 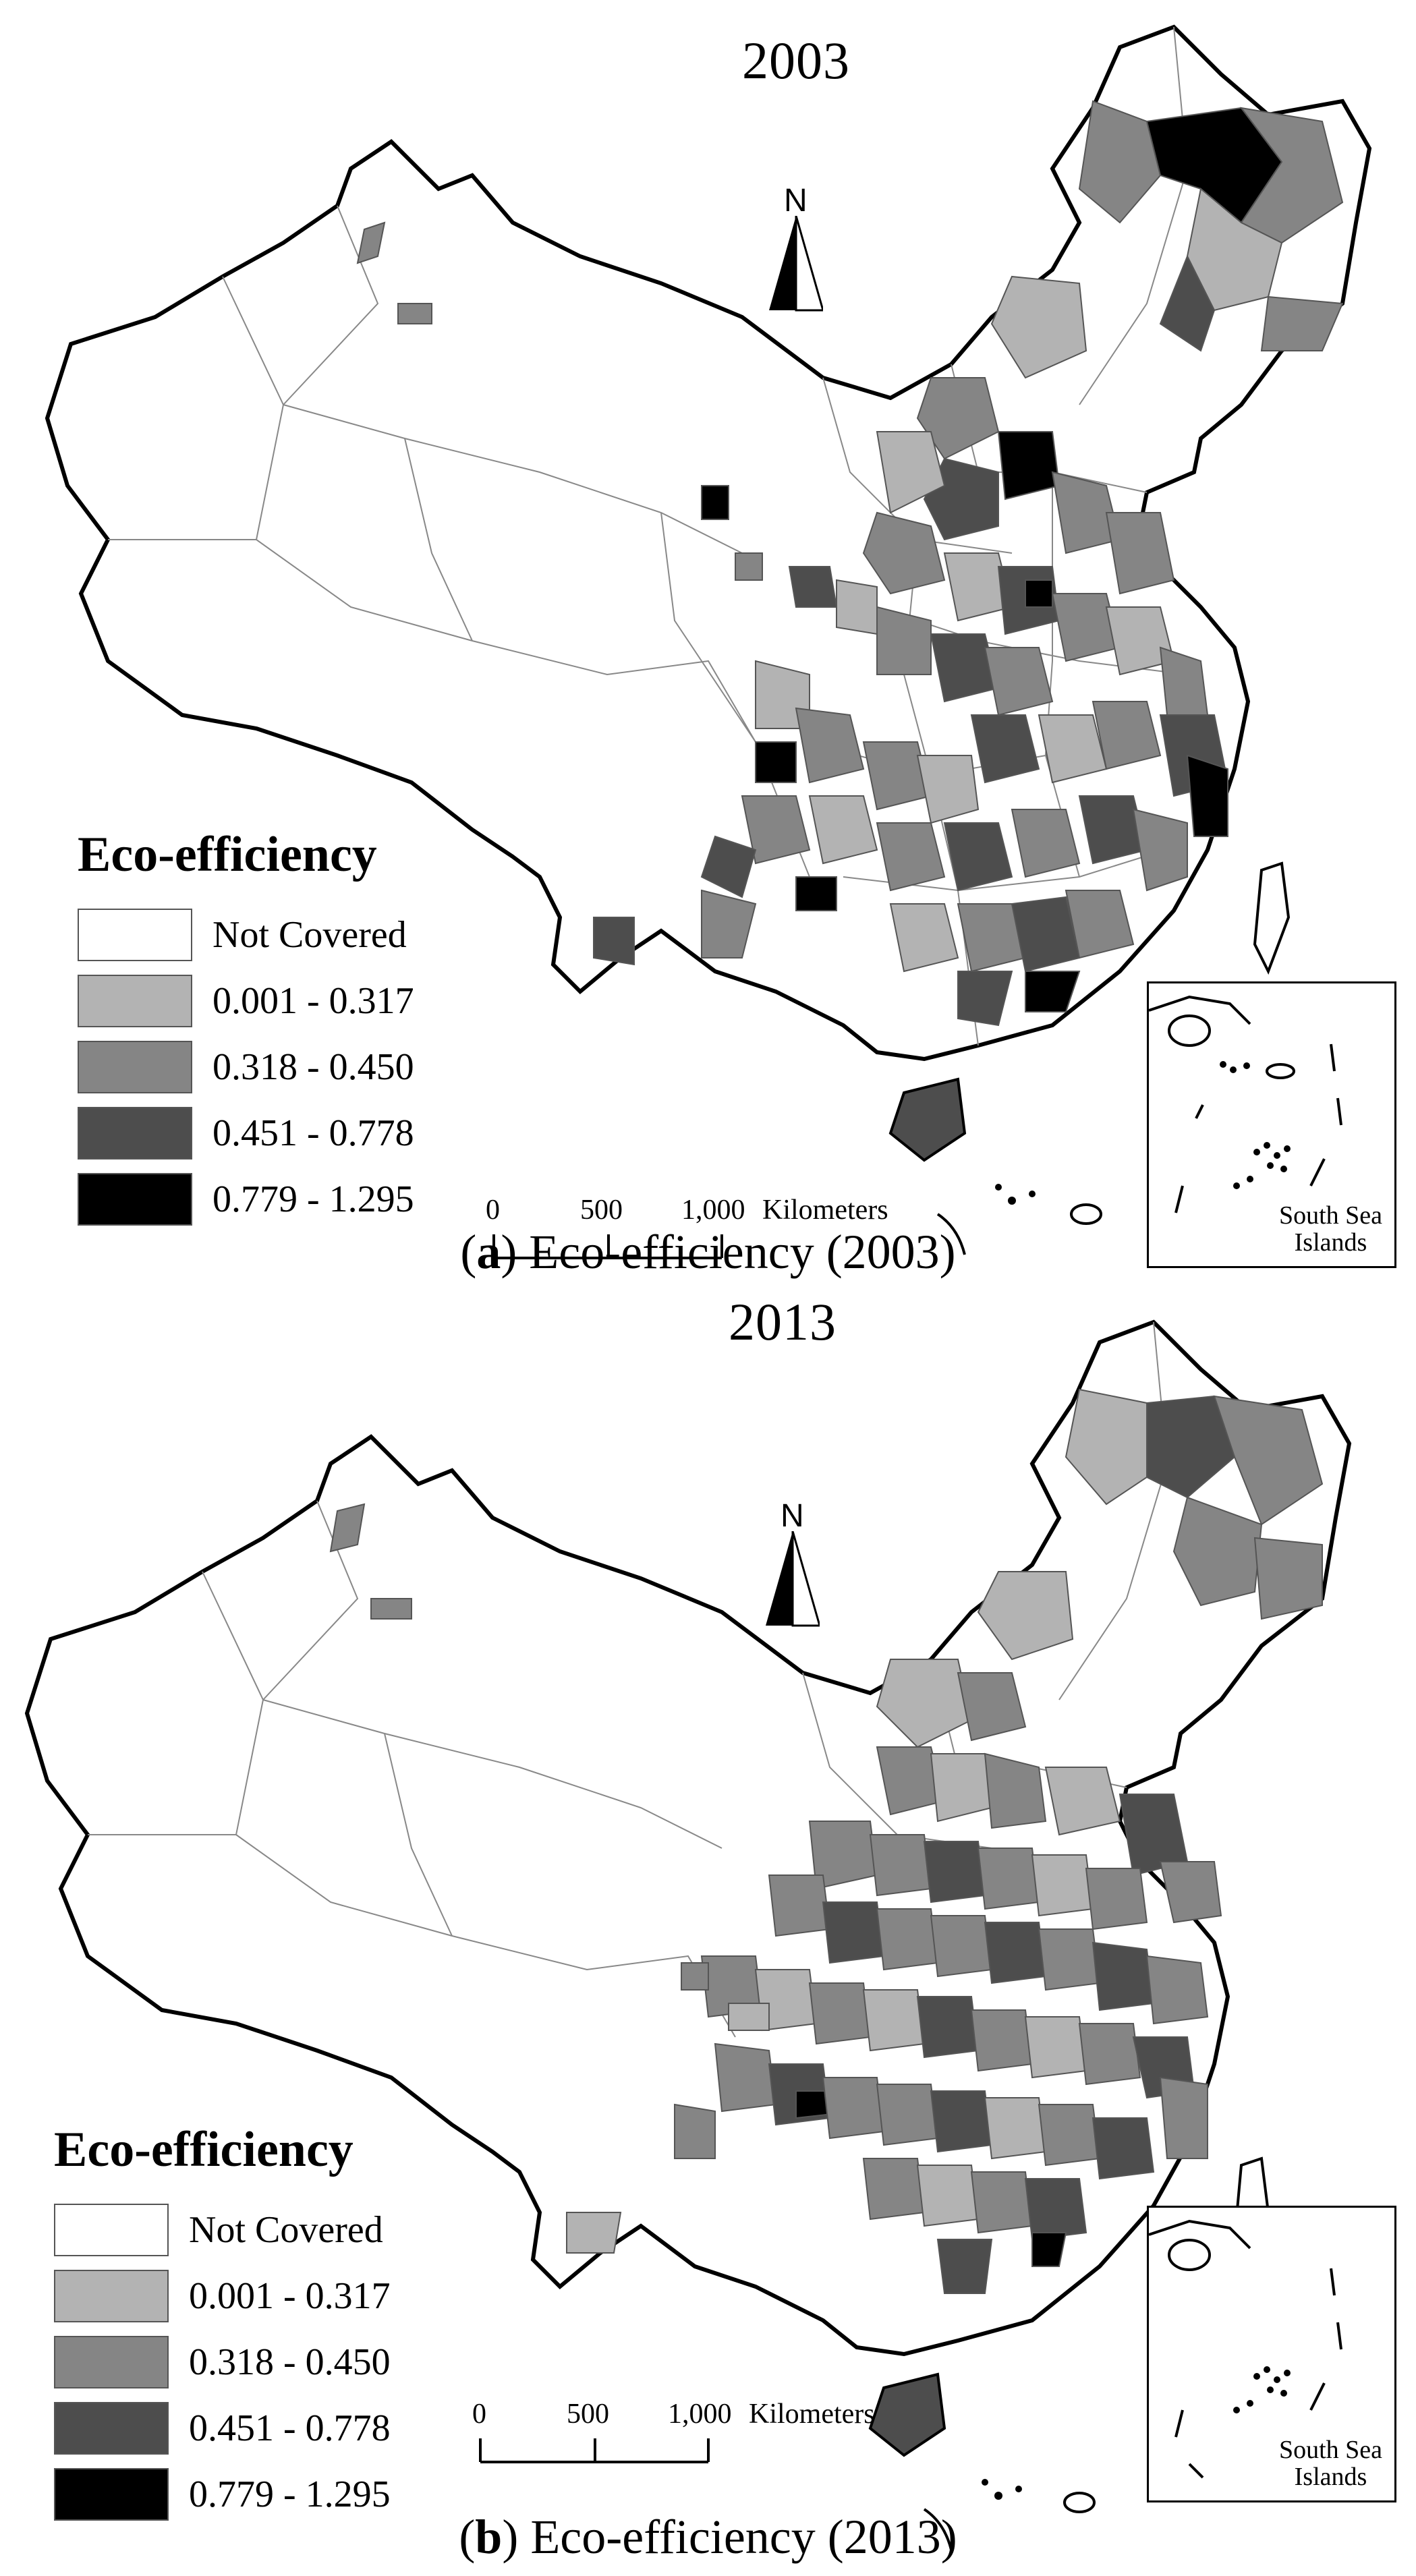 I want to click on map-year-label: 2013, so click(x=783, y=1321).